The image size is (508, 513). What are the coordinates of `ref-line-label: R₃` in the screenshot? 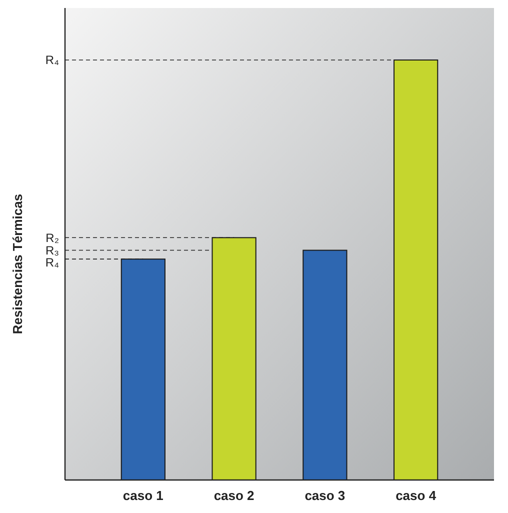 It's located at (52, 250).